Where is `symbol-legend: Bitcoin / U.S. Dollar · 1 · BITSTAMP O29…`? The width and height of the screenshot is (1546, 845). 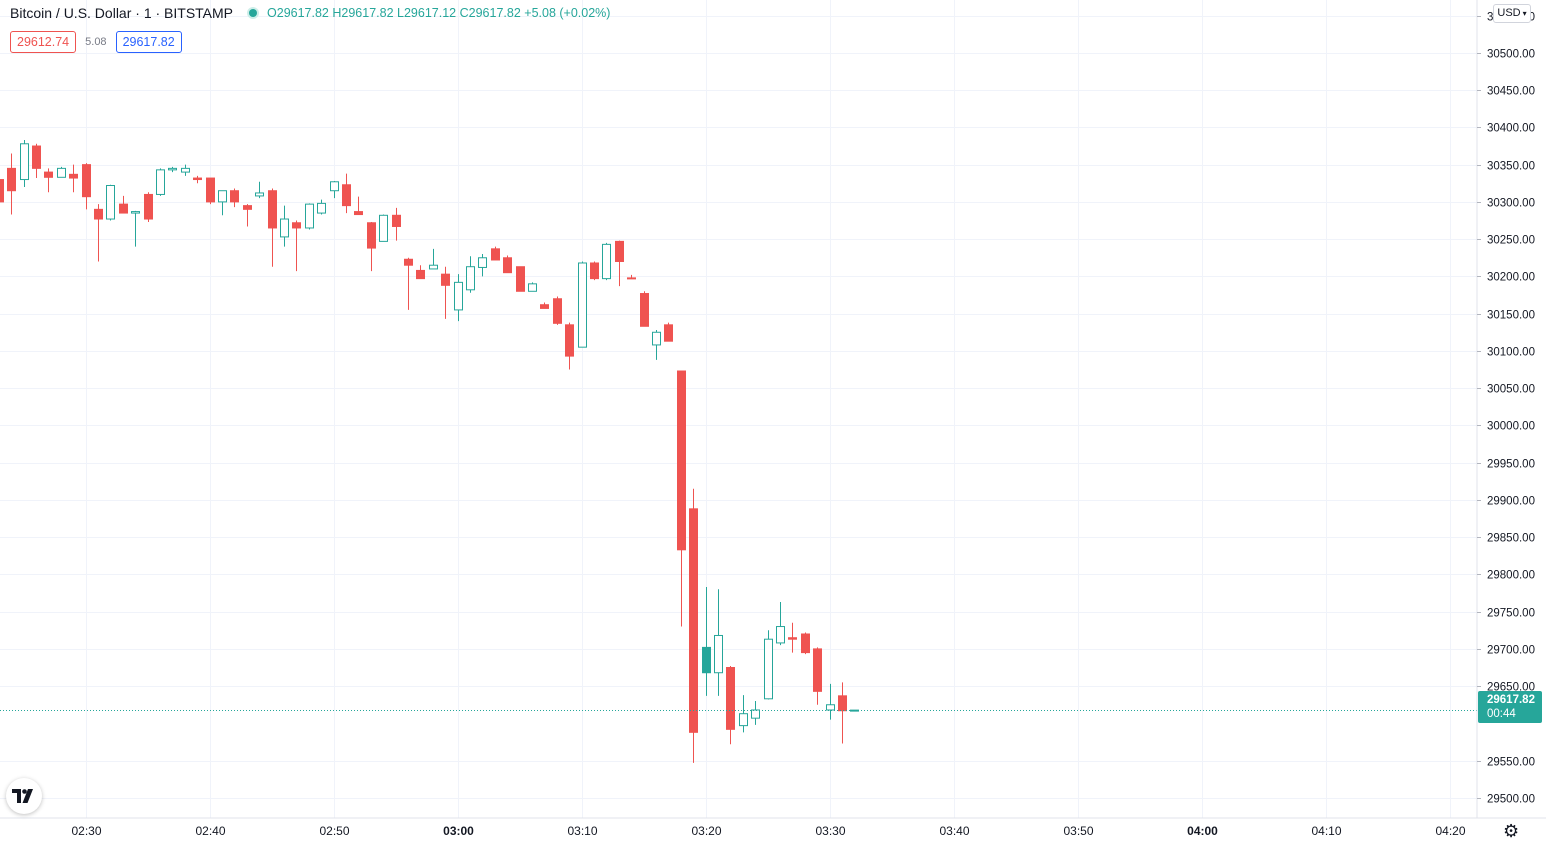
symbol-legend: Bitcoin / U.S. Dollar · 1 · BITSTAMP O29… is located at coordinates (310, 13).